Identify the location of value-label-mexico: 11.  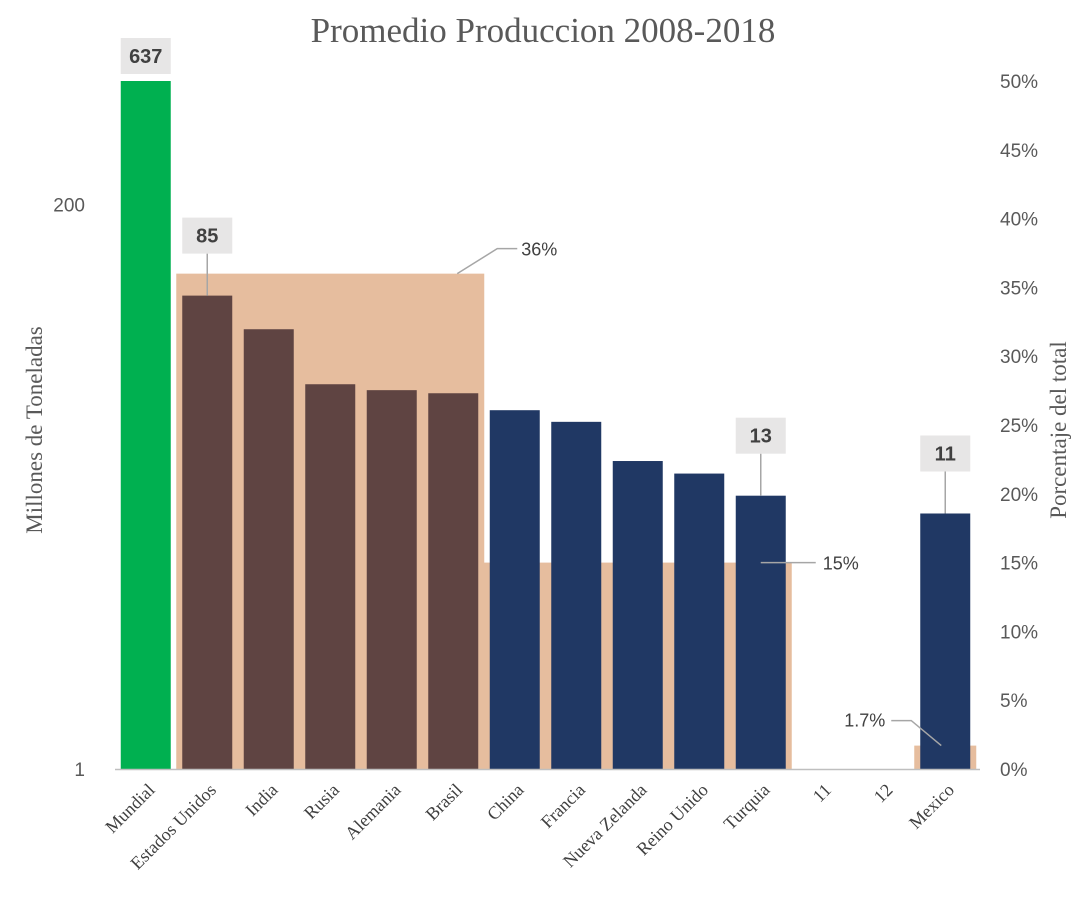
(945, 454).